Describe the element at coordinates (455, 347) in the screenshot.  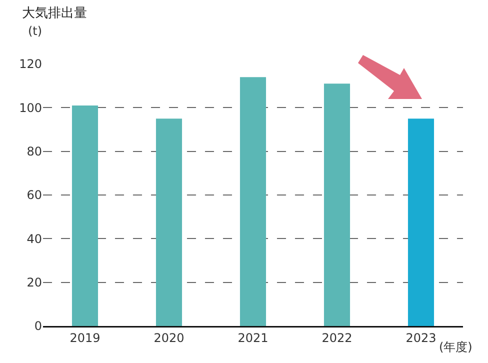
I see `x-axis-title: (年度)` at that location.